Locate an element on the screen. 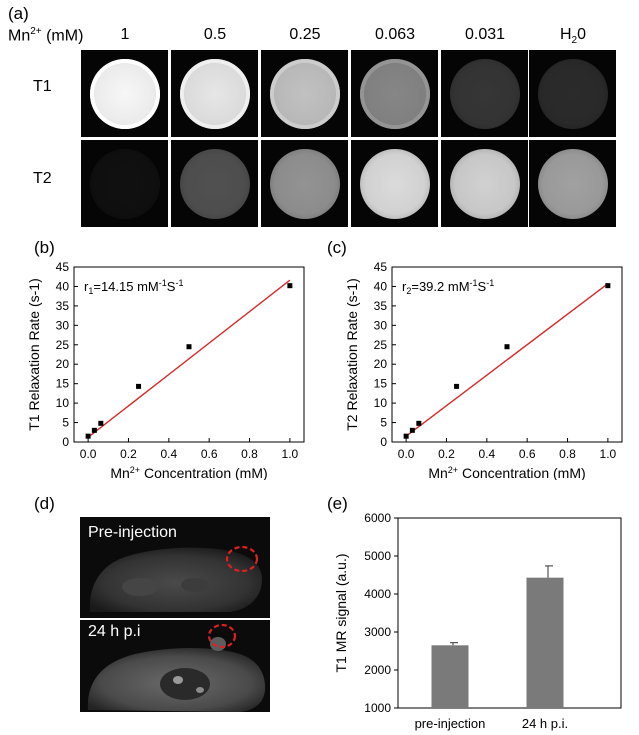 This screenshot has width=639, height=735. concentration-label: 0.063 is located at coordinates (395, 35).